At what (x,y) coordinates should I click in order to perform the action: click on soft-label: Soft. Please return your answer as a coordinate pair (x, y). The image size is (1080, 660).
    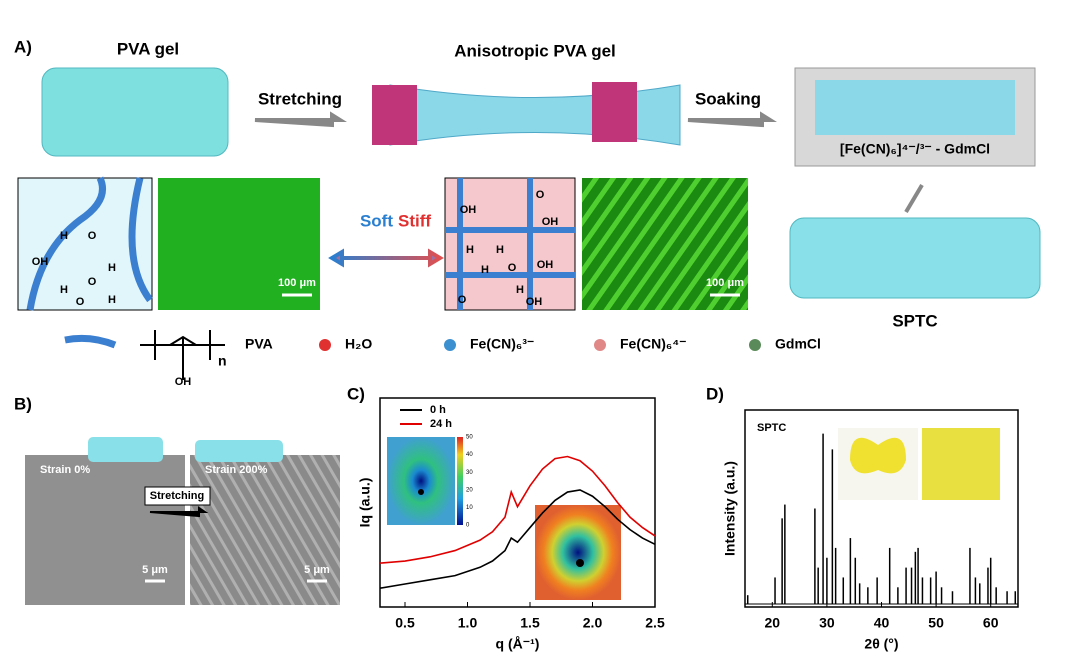
    Looking at the image, I should click on (376, 220).